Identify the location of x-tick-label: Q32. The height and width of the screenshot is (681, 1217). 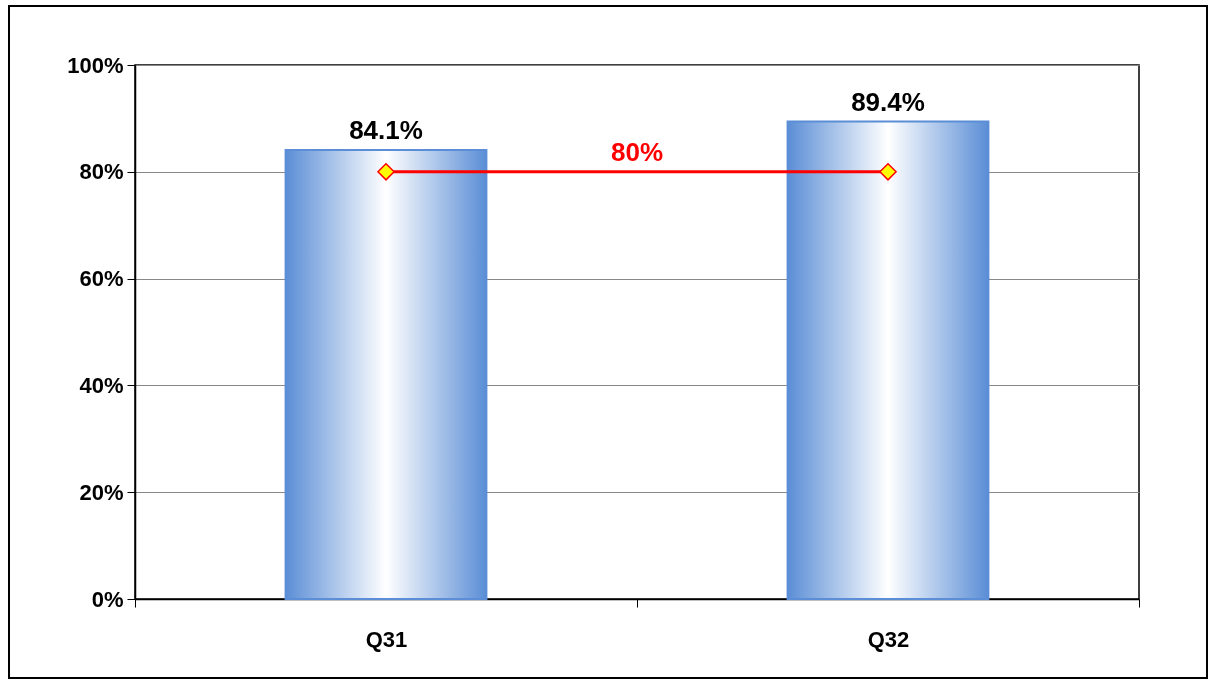
(888, 639).